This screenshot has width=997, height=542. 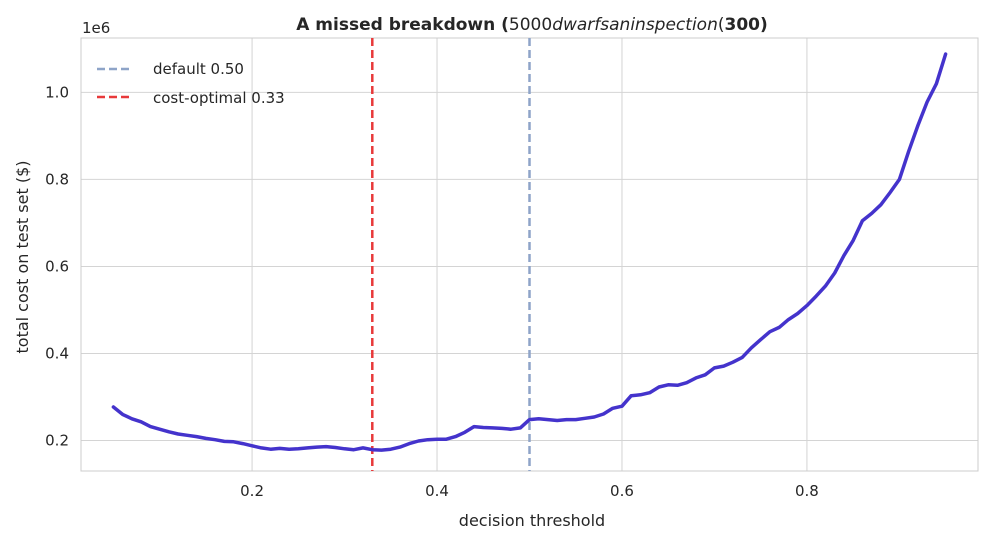 What do you see at coordinates (402, 25) in the screenshot?
I see `title-bold-prefix: A missed breakdown (` at bounding box center [402, 25].